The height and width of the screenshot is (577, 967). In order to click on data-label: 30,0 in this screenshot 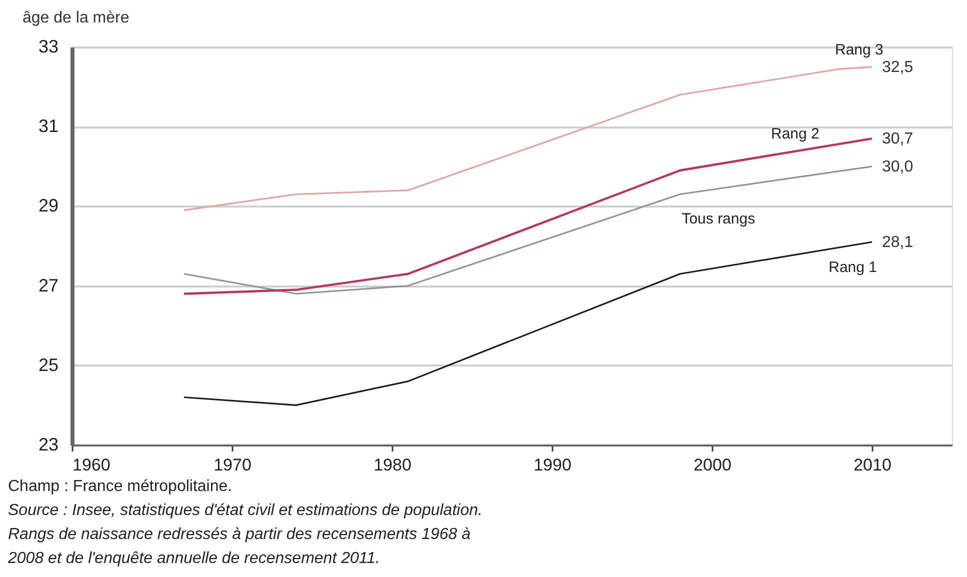, I will do `click(898, 167)`.